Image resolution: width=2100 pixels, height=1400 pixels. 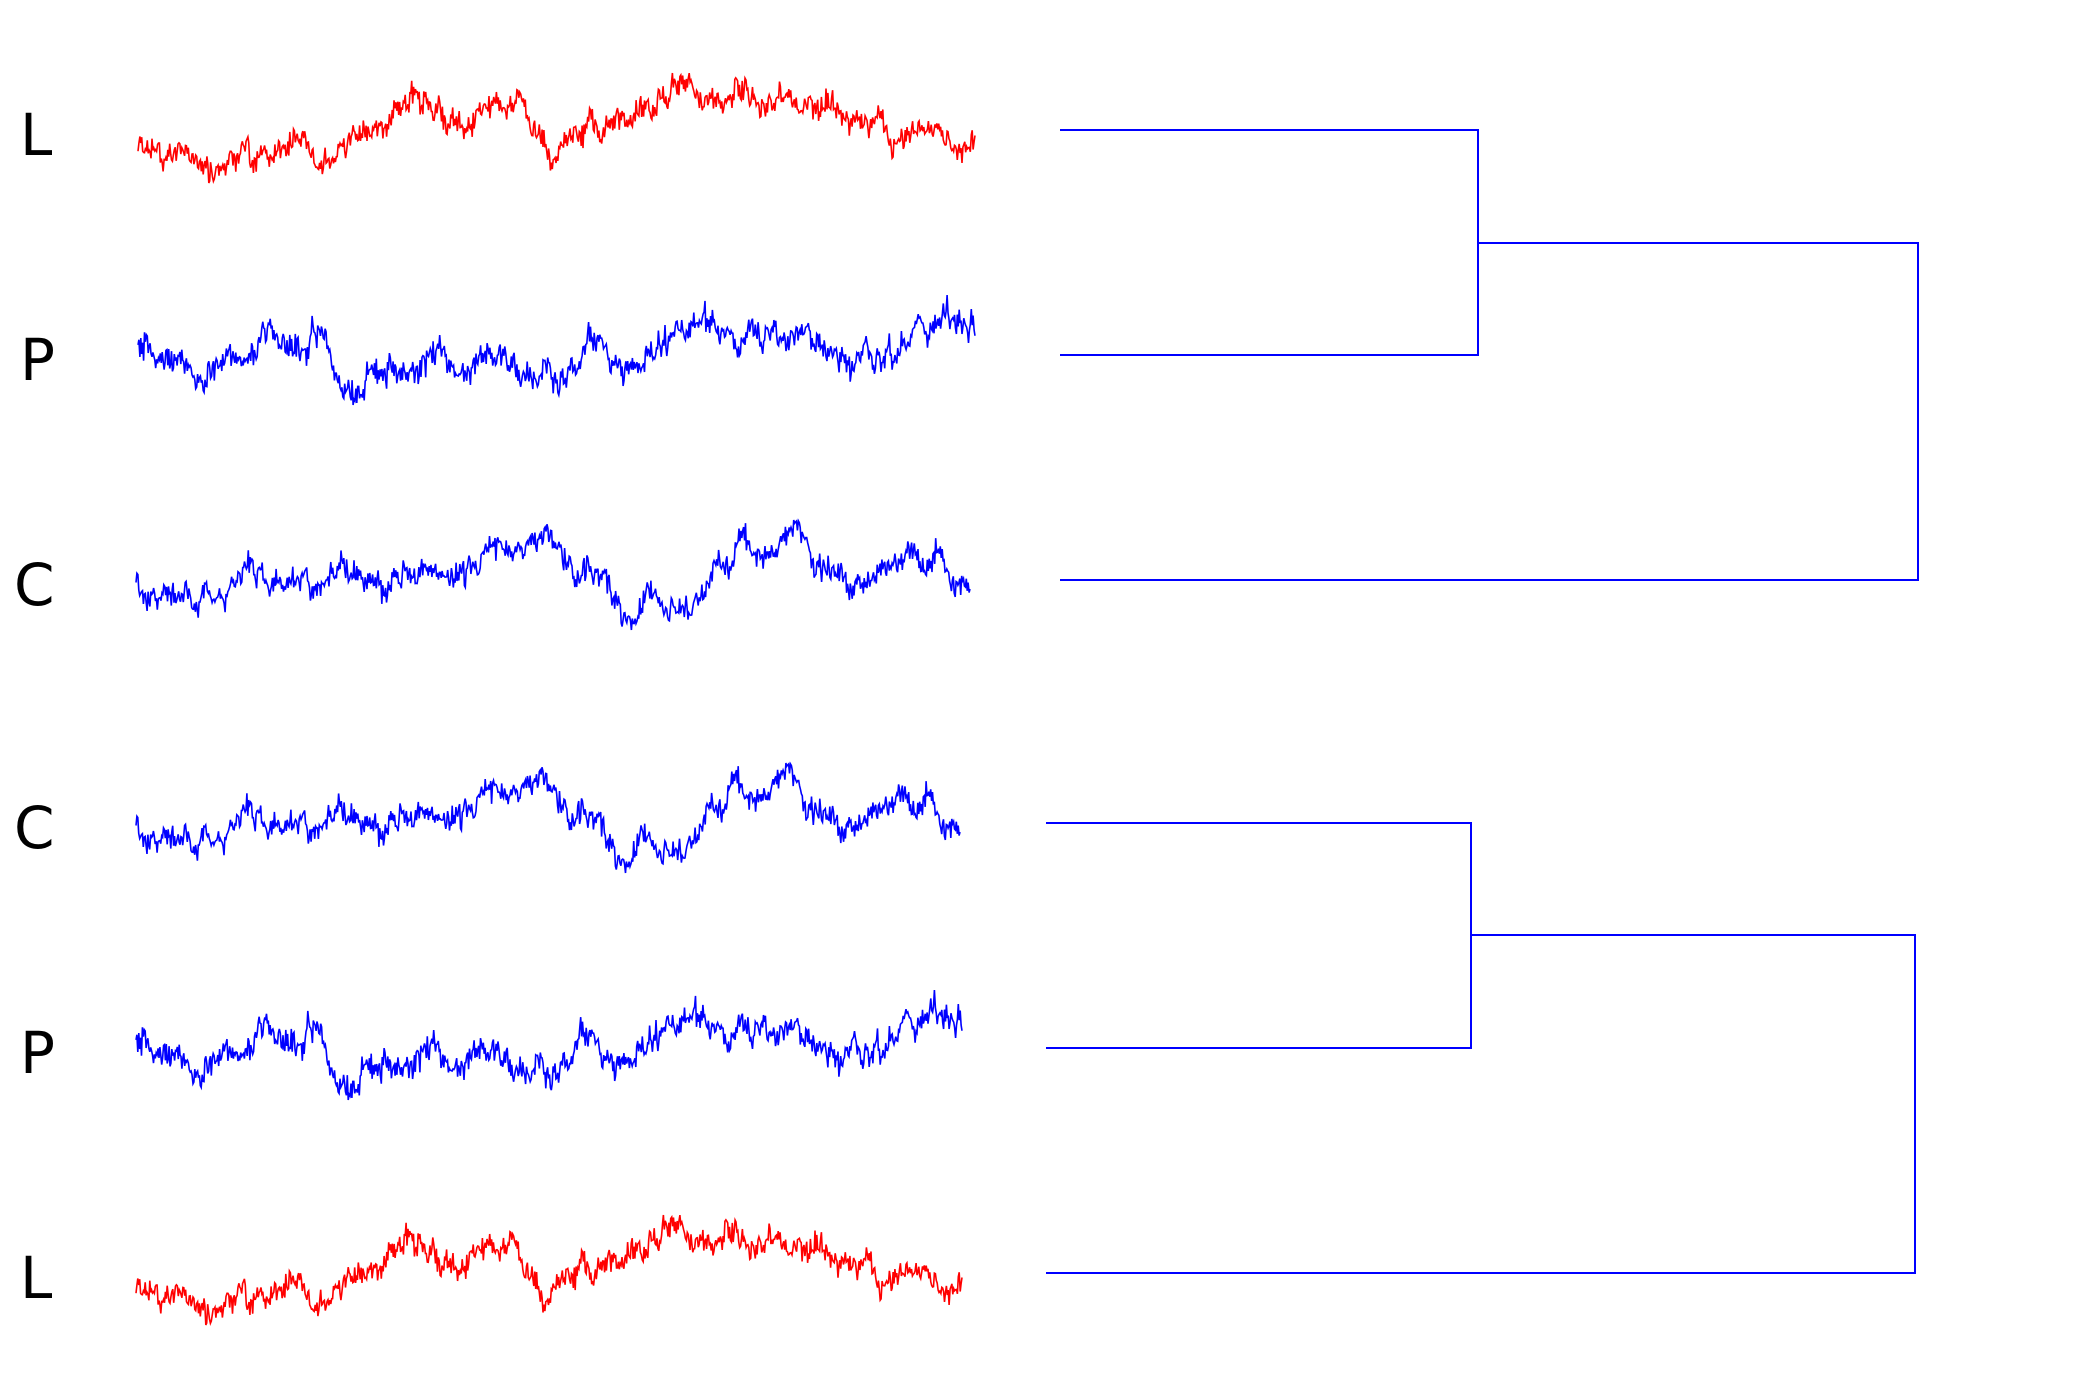 I want to click on row-label-bottom-1: C, so click(x=34, y=828).